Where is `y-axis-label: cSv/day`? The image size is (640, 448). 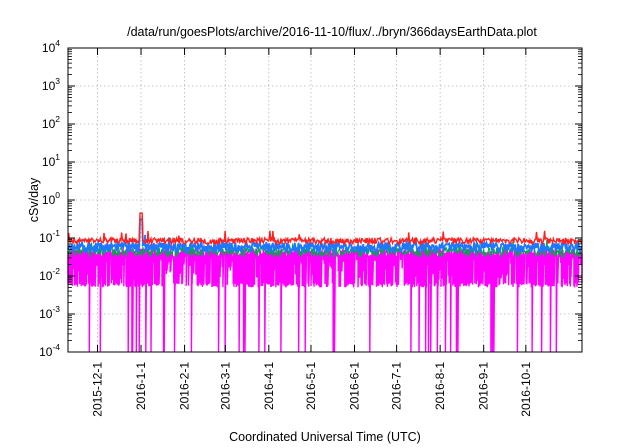
y-axis-label: cSv/day is located at coordinates (34, 199).